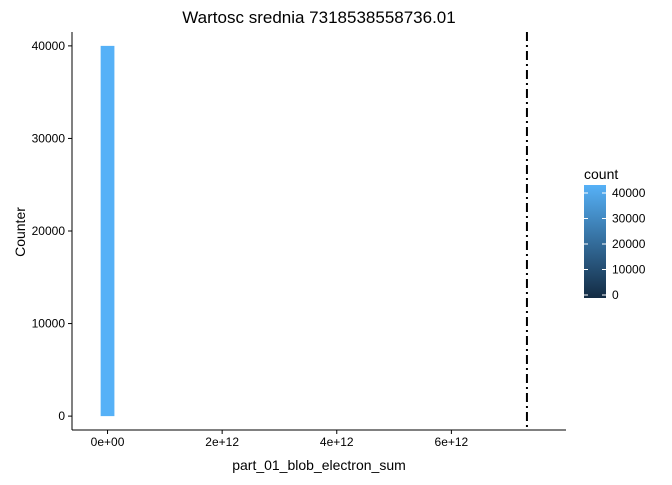  I want to click on x-tick-label: 2e+12, so click(222, 442).